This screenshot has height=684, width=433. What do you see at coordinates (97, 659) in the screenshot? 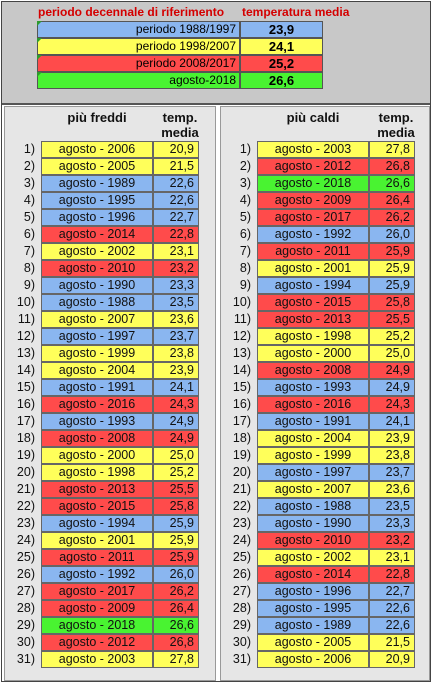
I see `month-year-label: agosto - 2003` at bounding box center [97, 659].